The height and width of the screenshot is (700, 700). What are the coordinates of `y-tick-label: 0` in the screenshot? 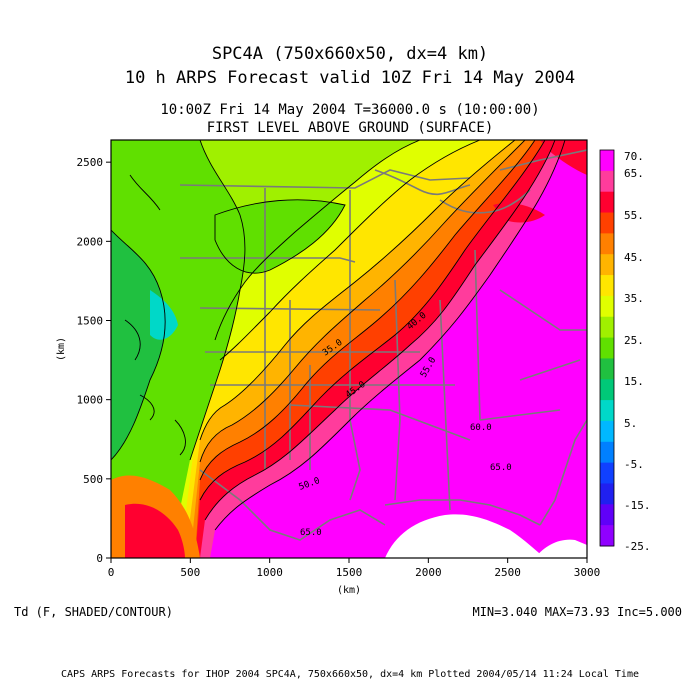 It's located at (99, 558).